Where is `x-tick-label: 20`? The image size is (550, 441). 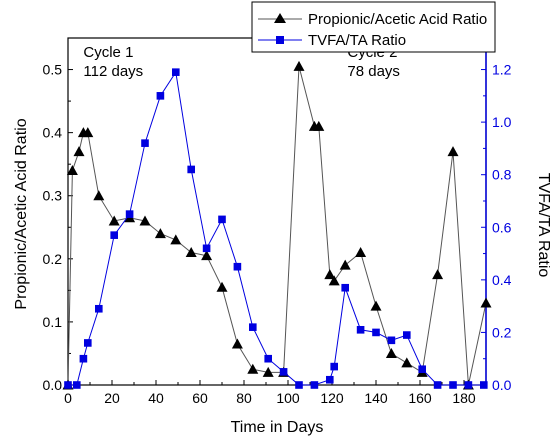
x-tick-label: 20 is located at coordinates (112, 398).